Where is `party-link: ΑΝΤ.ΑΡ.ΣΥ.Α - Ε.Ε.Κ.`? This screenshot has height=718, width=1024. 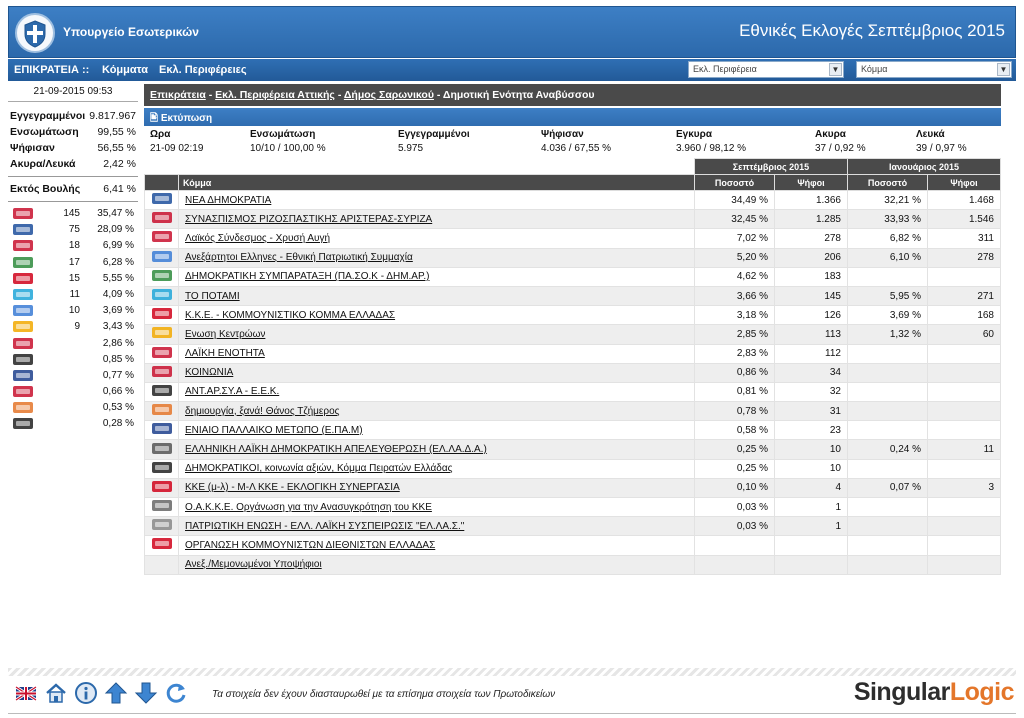 party-link: ΑΝΤ.ΑΡ.ΣΥ.Α - Ε.Ε.Κ. is located at coordinates (232, 392).